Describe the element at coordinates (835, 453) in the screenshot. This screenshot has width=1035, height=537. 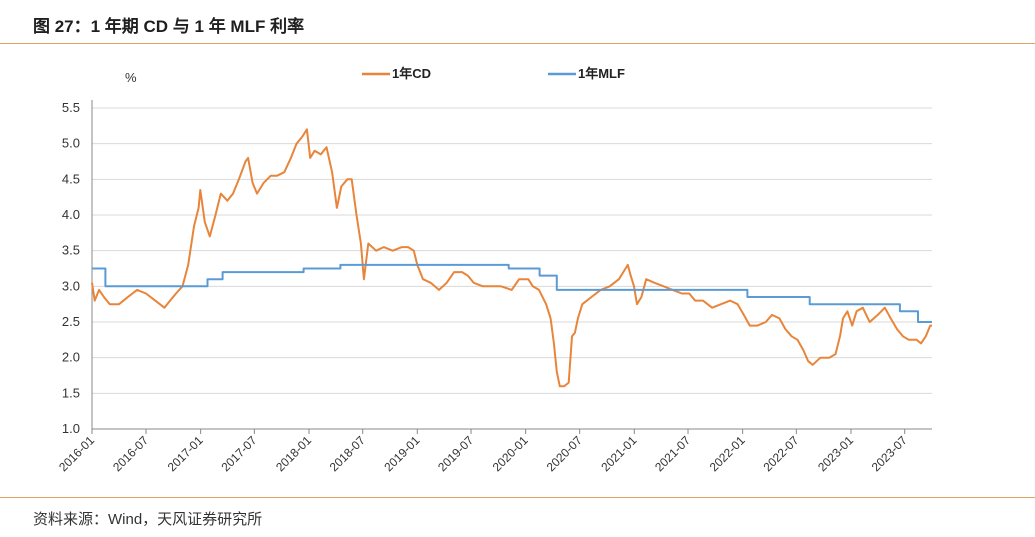
I see `x-tick-label: 2023-01` at that location.